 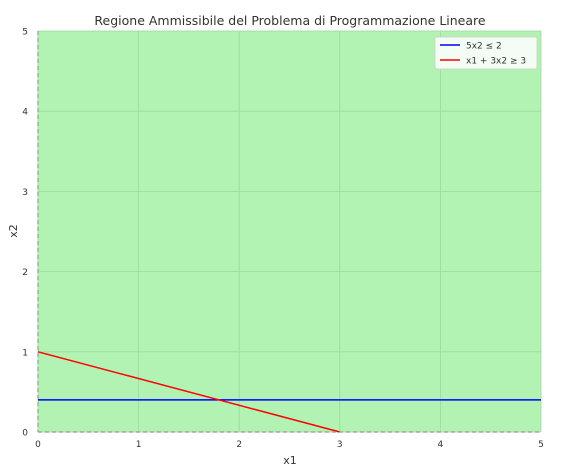 What do you see at coordinates (25, 193) in the screenshot?
I see `y-tick-label: 3` at bounding box center [25, 193].